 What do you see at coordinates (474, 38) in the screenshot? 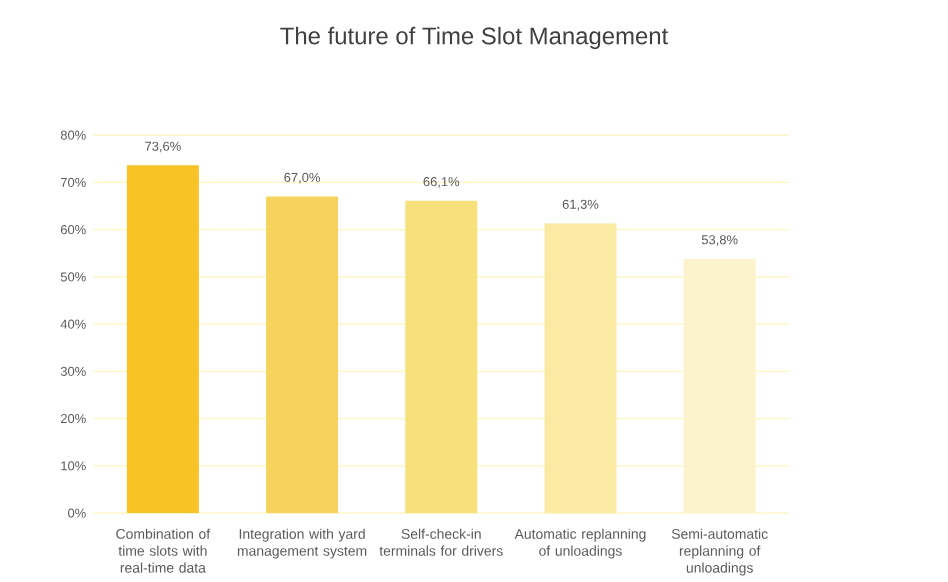
I see `chart-title: The future of Time Slot Management` at bounding box center [474, 38].